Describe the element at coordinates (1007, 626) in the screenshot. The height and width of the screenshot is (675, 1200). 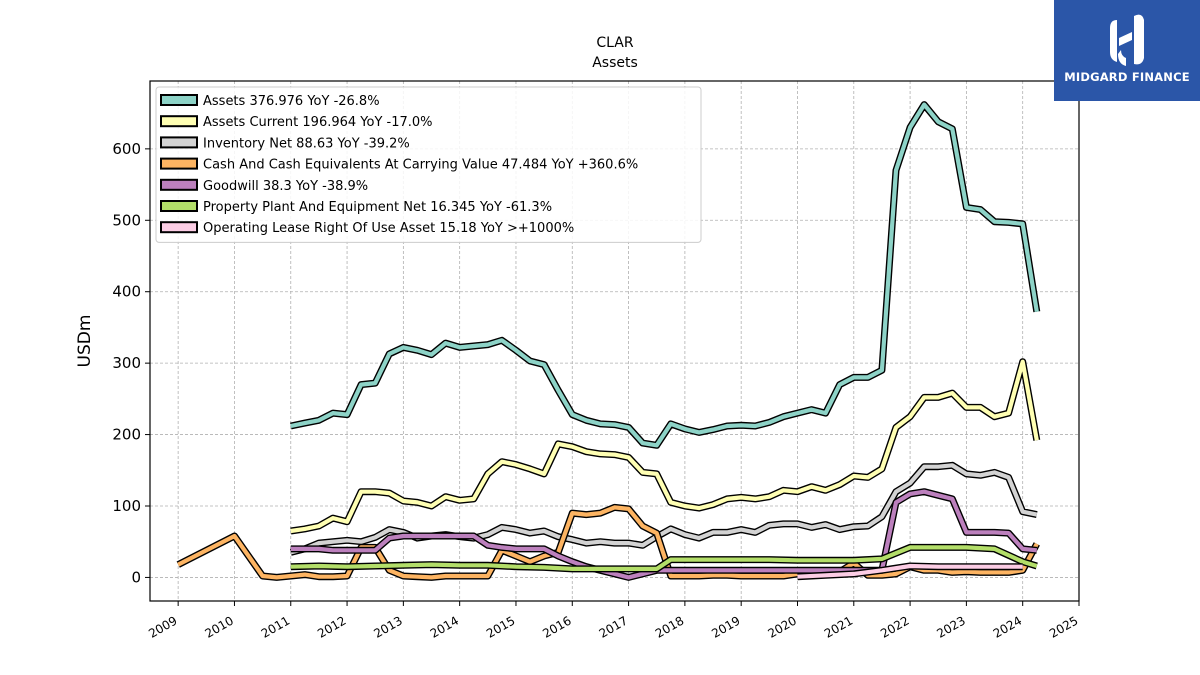
I see `x-tick-label: 2024` at that location.